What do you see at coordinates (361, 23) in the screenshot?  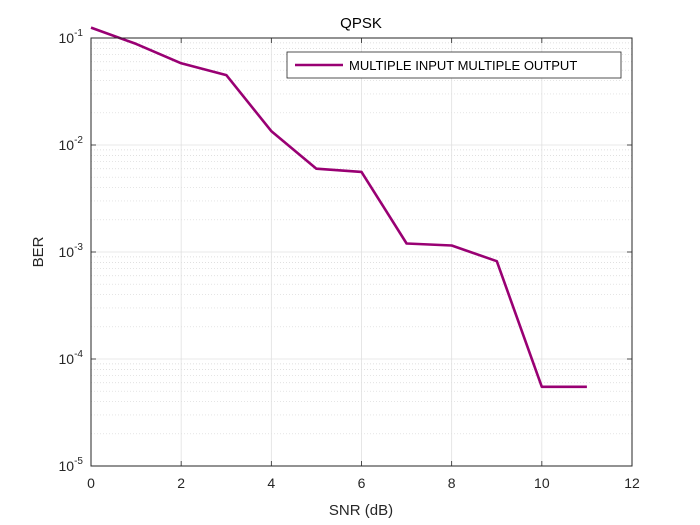 I see `chart-title: QPSK` at bounding box center [361, 23].